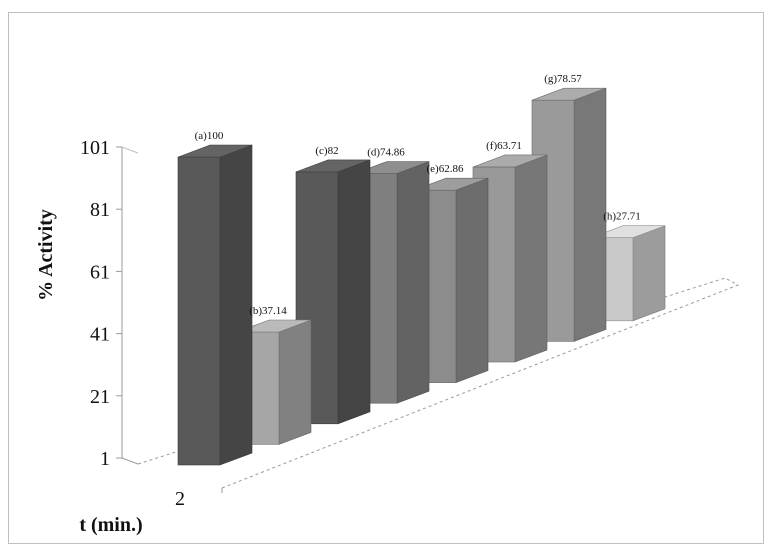 The width and height of the screenshot is (772, 548). What do you see at coordinates (268, 311) in the screenshot?
I see `bar-data-label: (b)37.14` at bounding box center [268, 311].